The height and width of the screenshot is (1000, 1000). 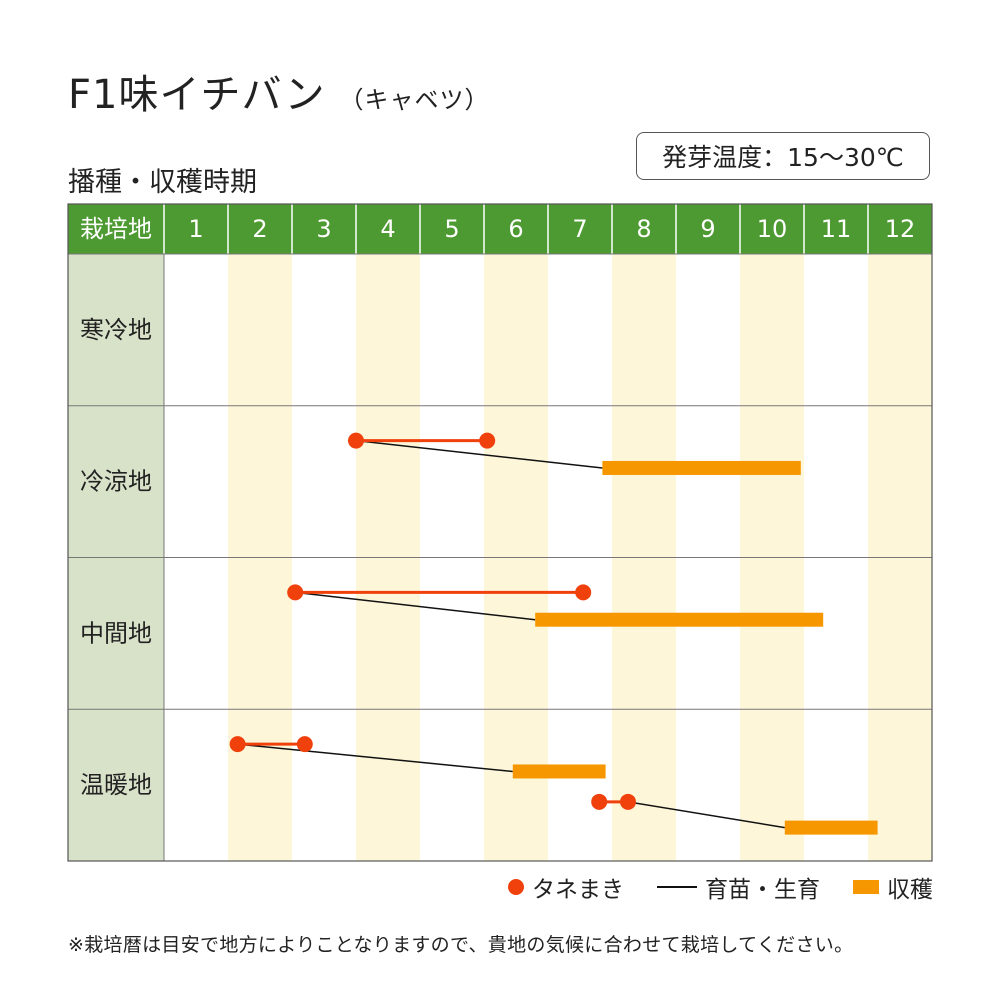 I want to click on legend-harvest-label: 収穫, so click(x=910, y=890).